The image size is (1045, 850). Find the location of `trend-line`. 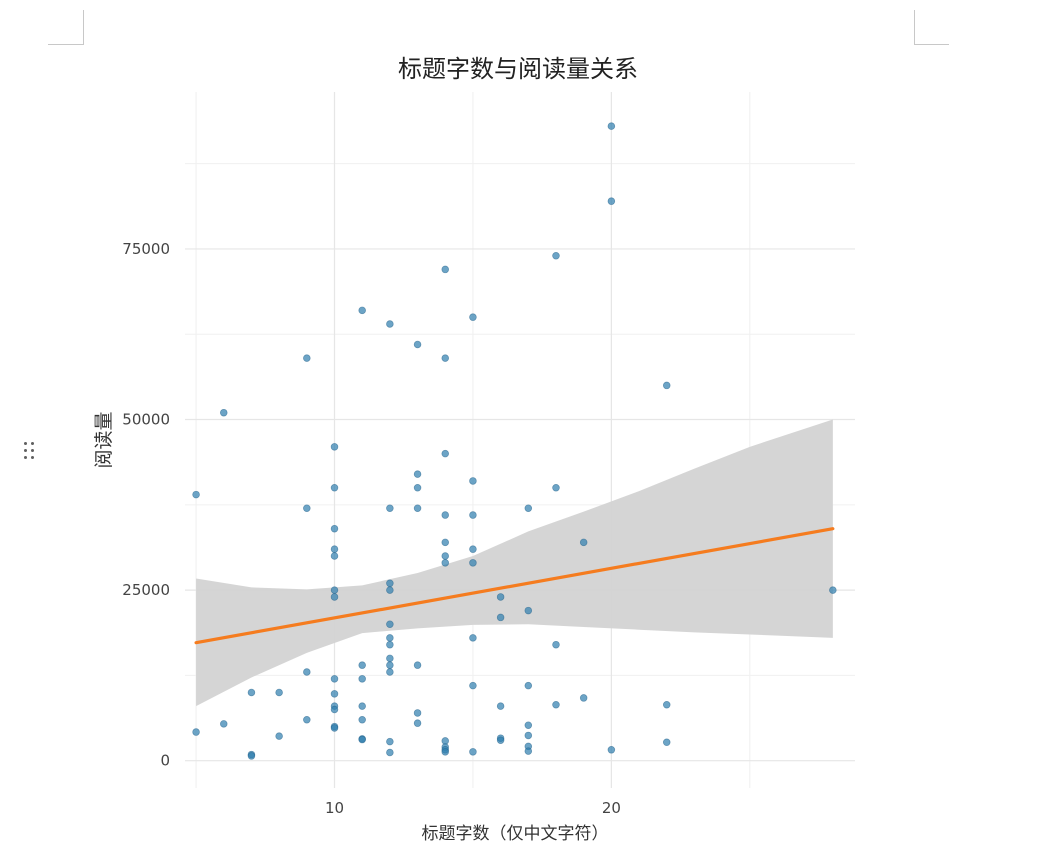

trend-line is located at coordinates (514, 586).